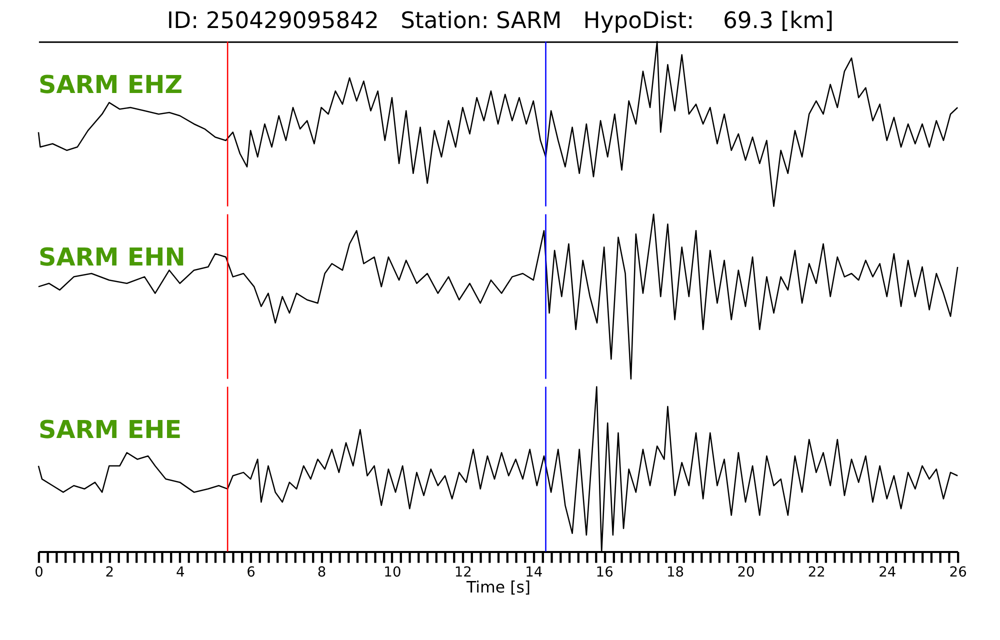 The height and width of the screenshot is (640, 1000). Describe the element at coordinates (887, 572) in the screenshot. I see `x-tick-label: 24` at that location.